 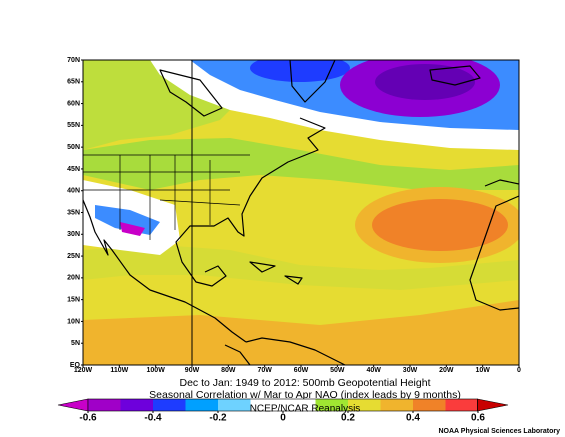 I want to click on lon-tick-label: 60W, so click(x=301, y=370).